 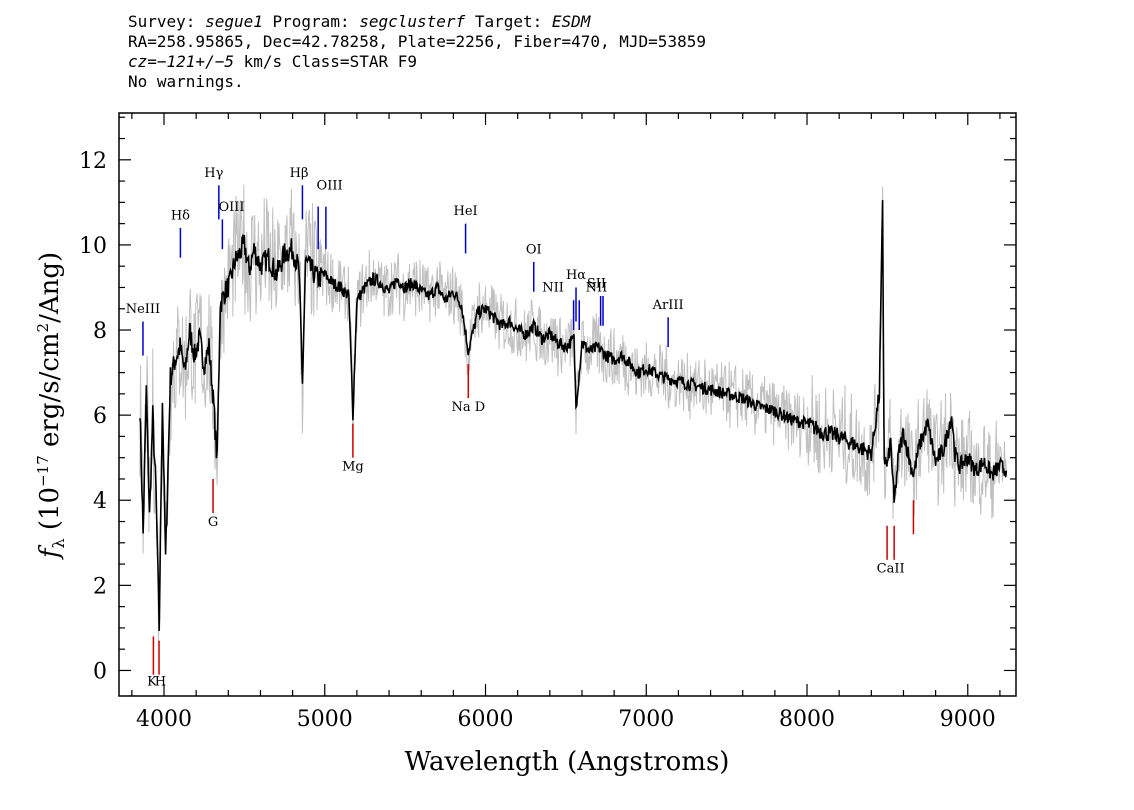 I want to click on absorption-line-label: K, so click(x=152, y=681).